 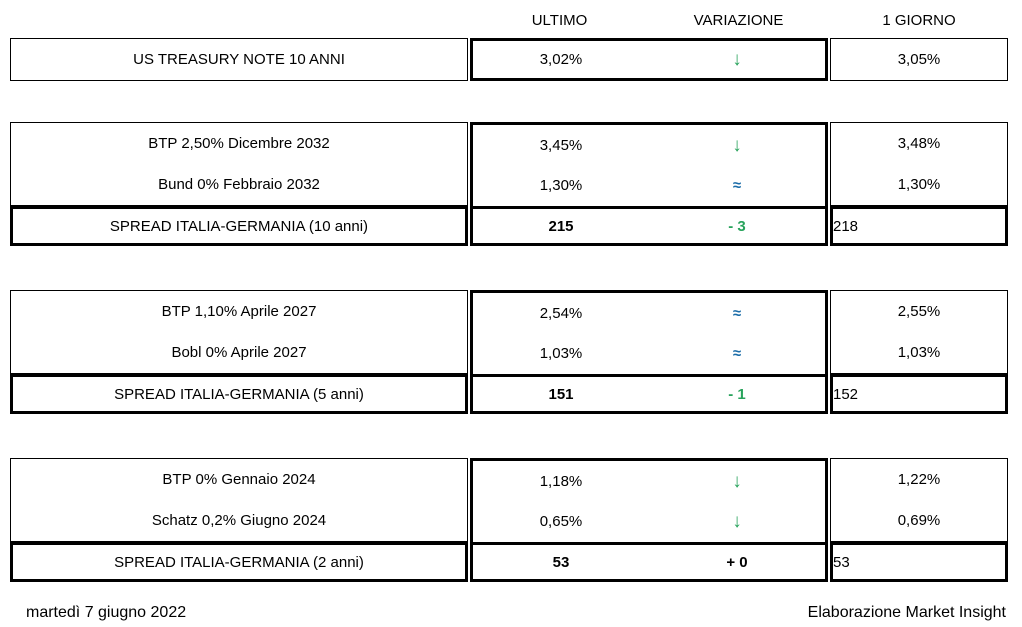 I want to click on rates-rows: 3,45% ↓ 1,30% ≈, so click(x=649, y=165).